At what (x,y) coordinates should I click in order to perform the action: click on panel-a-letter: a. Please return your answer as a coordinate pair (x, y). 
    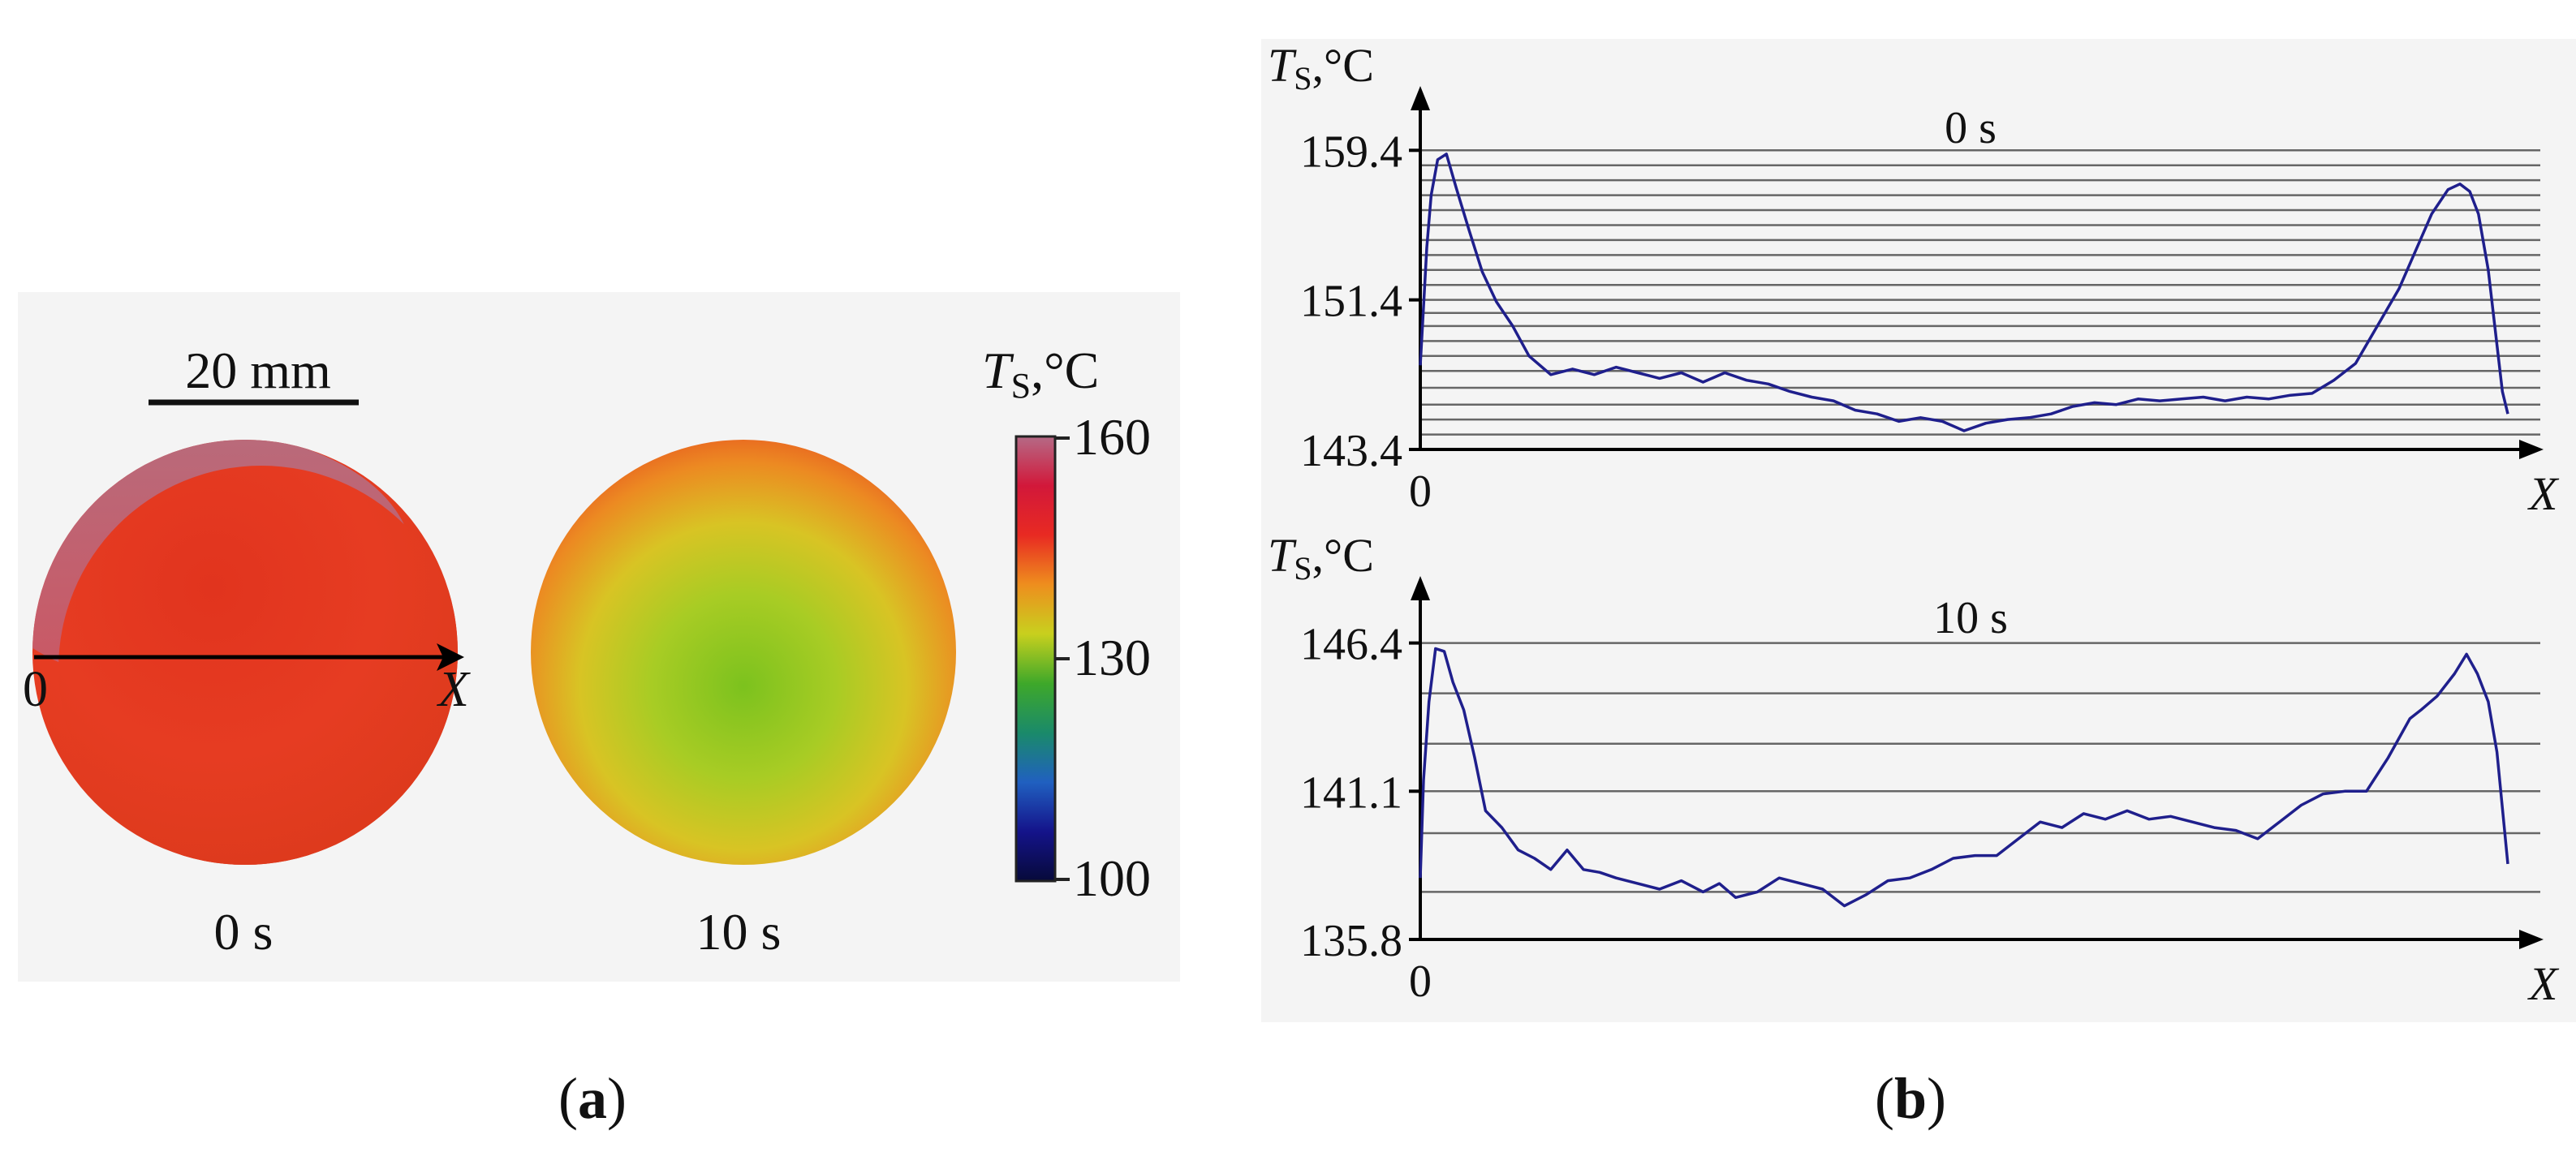
    Looking at the image, I should click on (593, 1098).